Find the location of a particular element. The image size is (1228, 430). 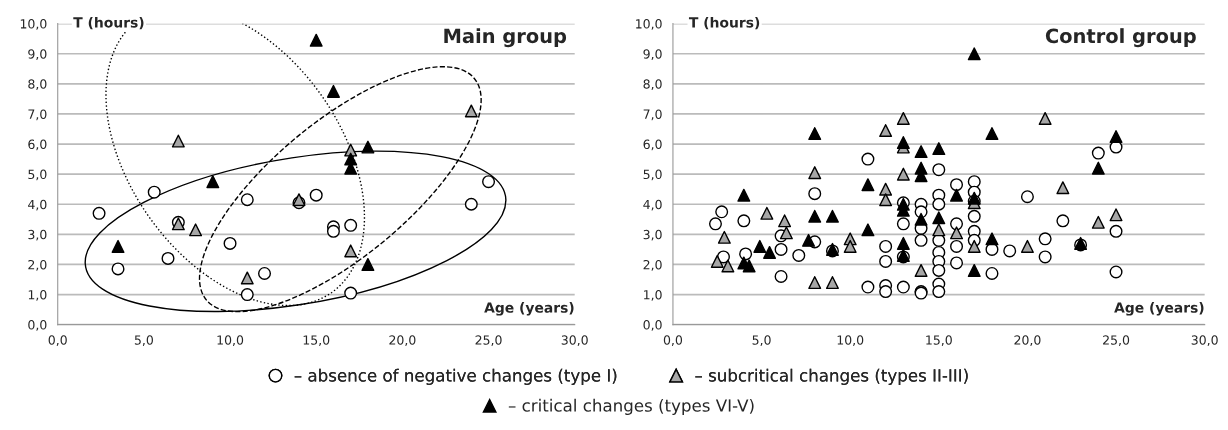

legend-label: – absence of negative changes (type I) is located at coordinates (455, 376).